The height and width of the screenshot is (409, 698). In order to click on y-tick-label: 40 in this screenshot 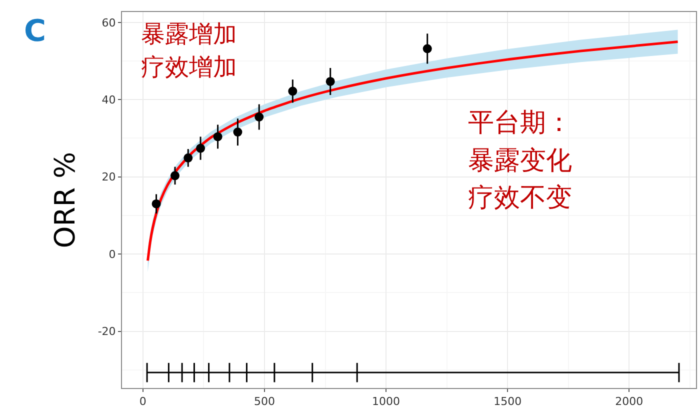, I will do `click(109, 99)`.